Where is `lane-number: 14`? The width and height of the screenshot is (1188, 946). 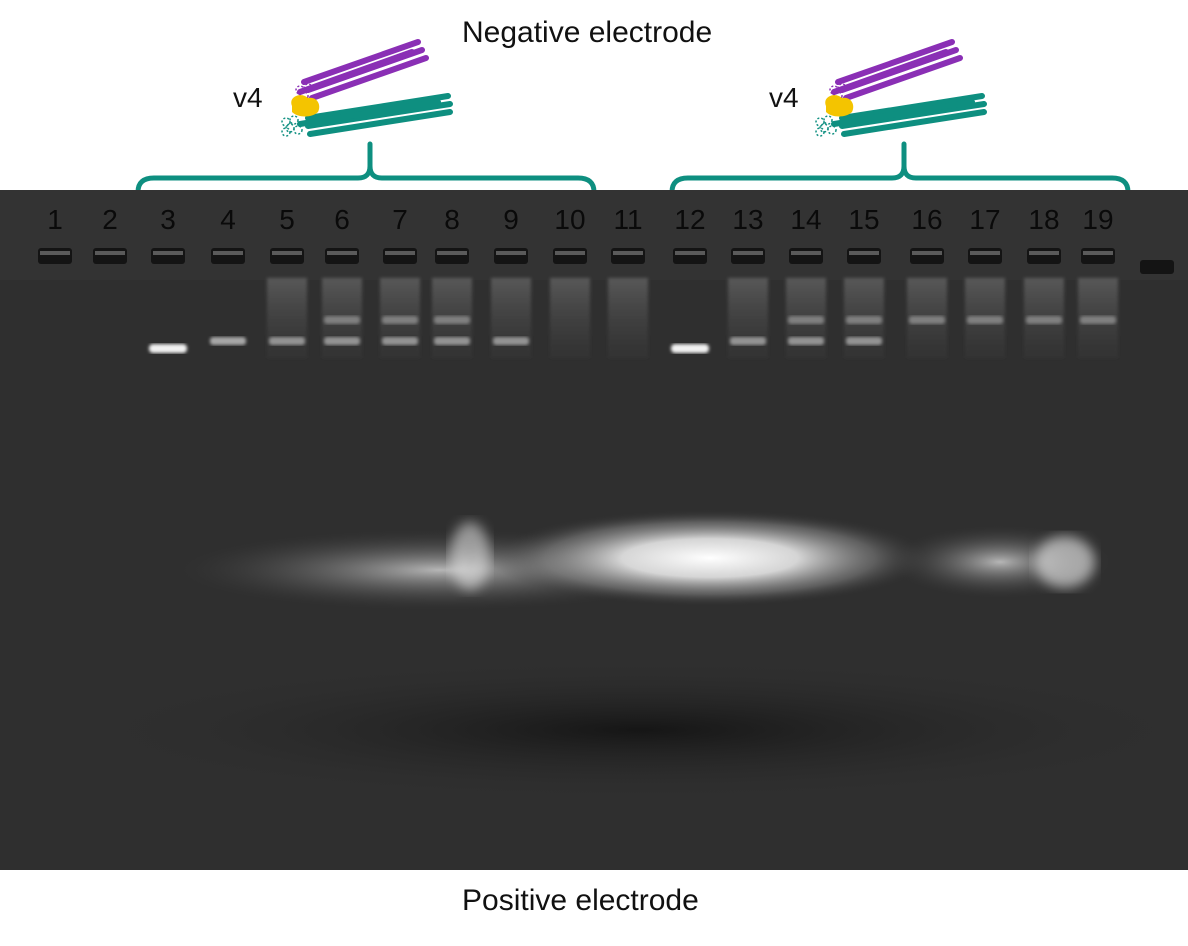
lane-number: 14 is located at coordinates (806, 219).